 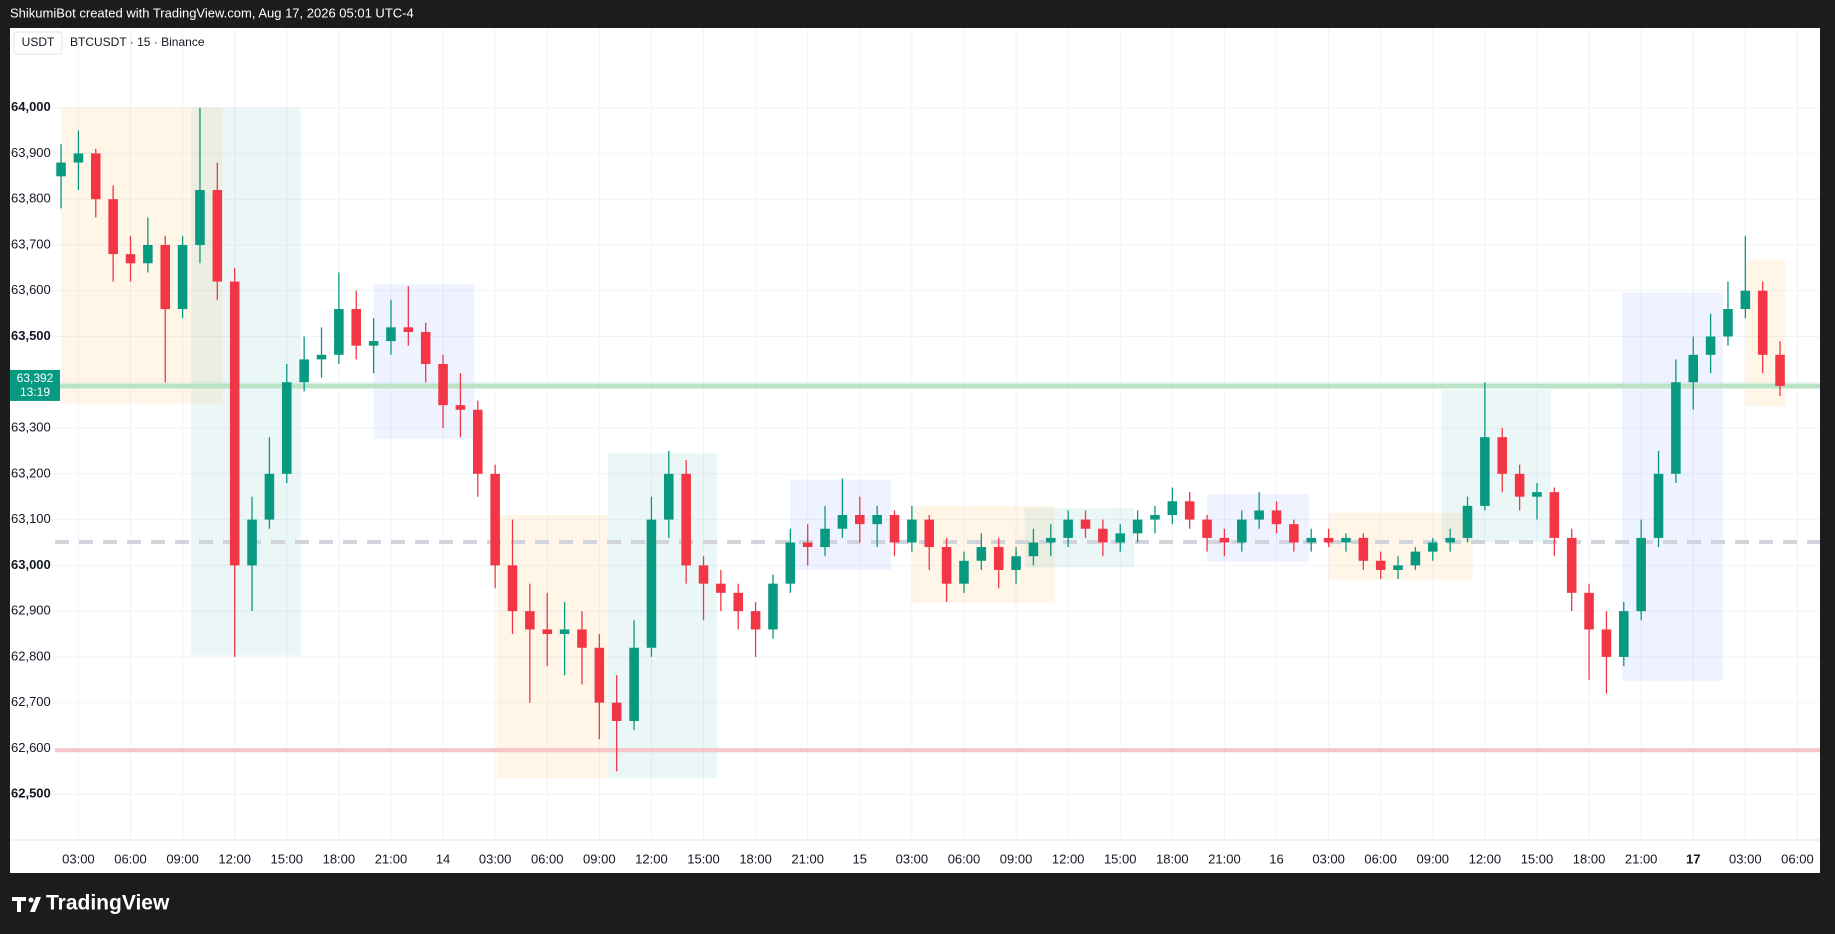 What do you see at coordinates (35, 392) in the screenshot?
I see `countdown: 13:19` at bounding box center [35, 392].